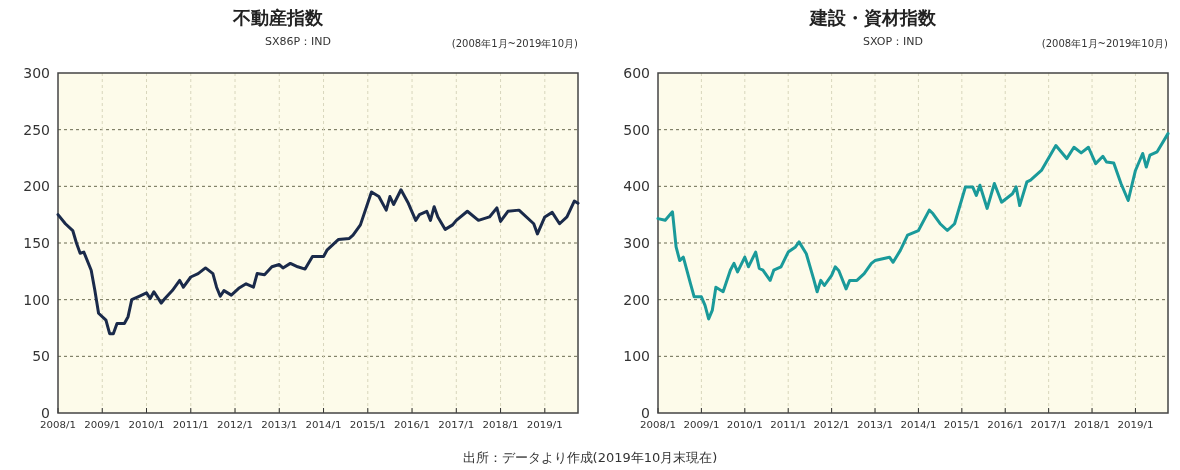  I want to click on chart-subtitle: SXOP：IND, so click(893, 41).